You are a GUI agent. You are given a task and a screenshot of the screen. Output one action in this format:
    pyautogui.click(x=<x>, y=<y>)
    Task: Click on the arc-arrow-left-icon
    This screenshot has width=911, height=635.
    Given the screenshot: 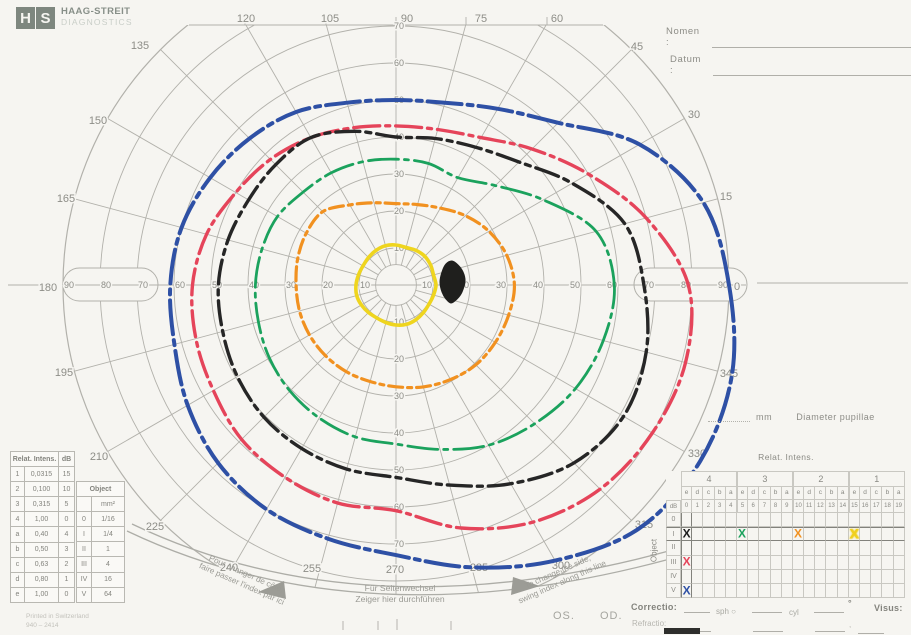 What is the action you would take?
    pyautogui.click(x=272, y=590)
    